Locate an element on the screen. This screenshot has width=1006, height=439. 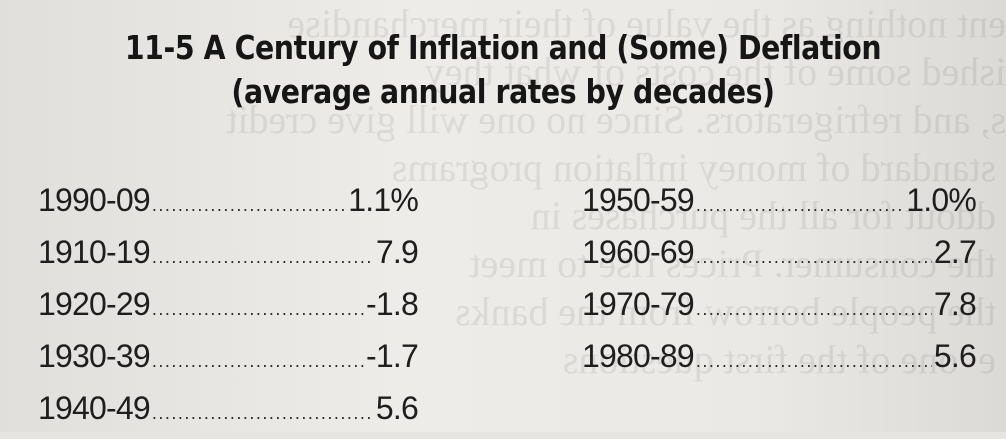
decade-label: 1920-29 is located at coordinates (94, 304).